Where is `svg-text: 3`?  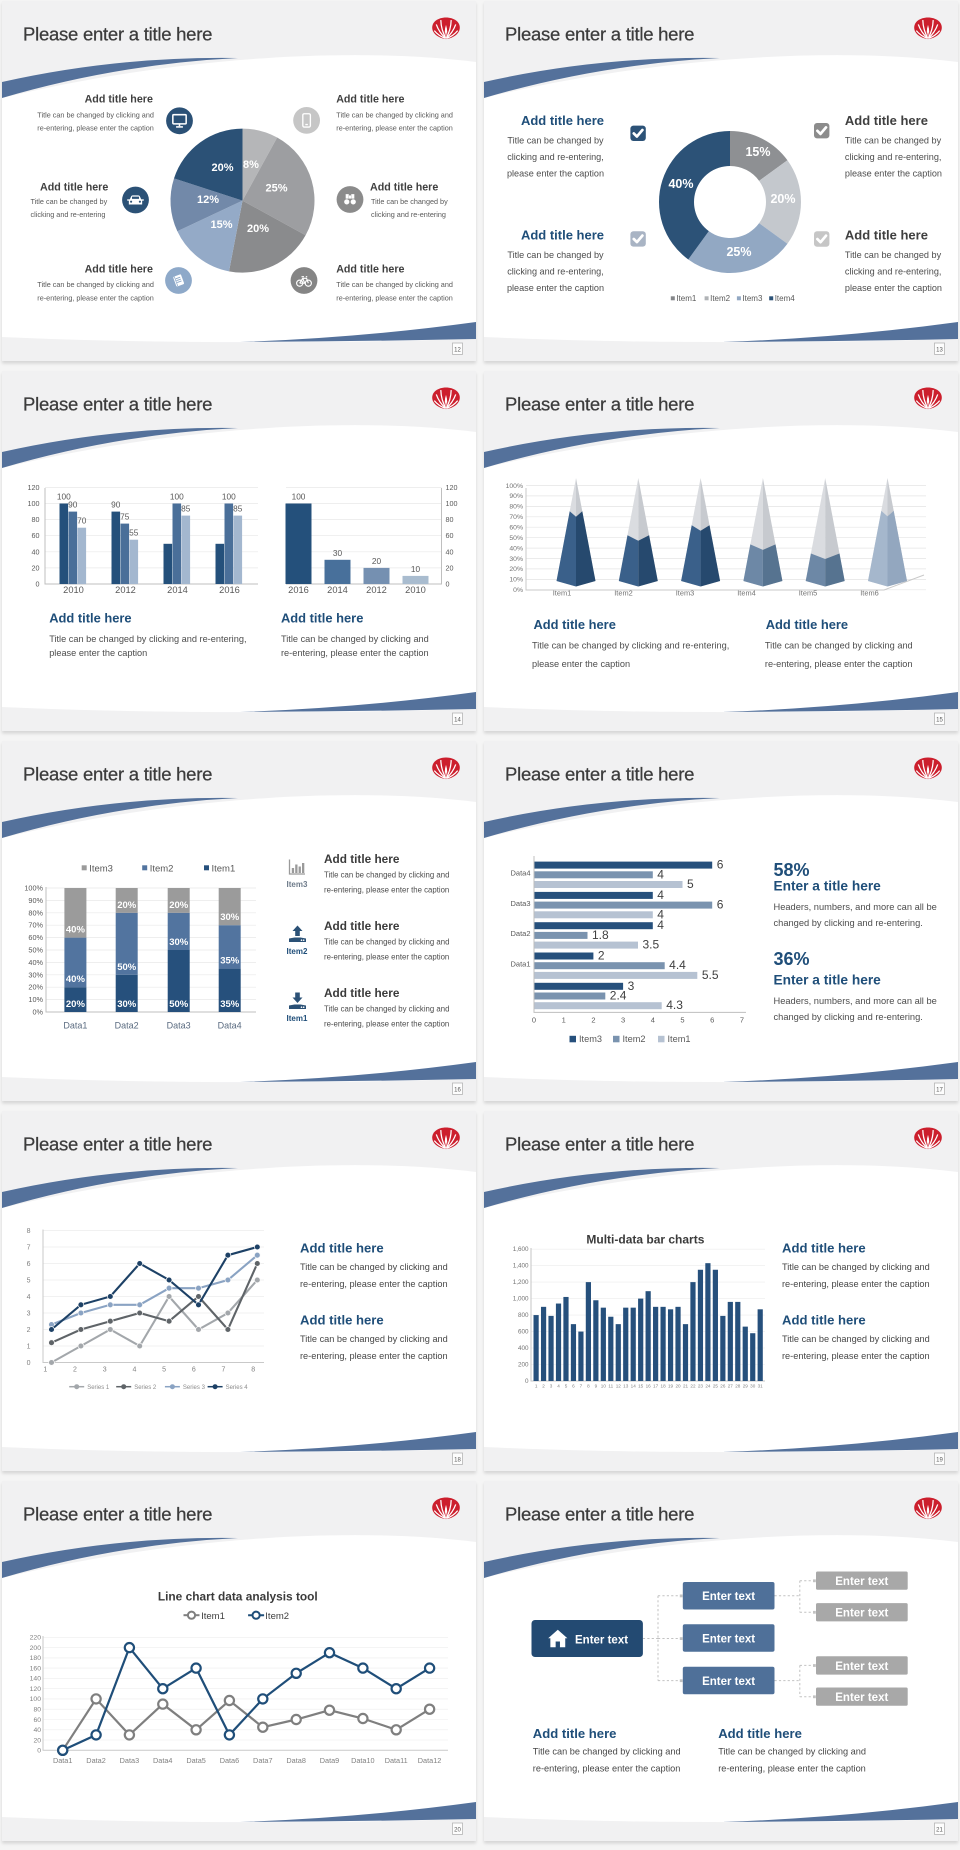 svg-text: 3 is located at coordinates (631, 986).